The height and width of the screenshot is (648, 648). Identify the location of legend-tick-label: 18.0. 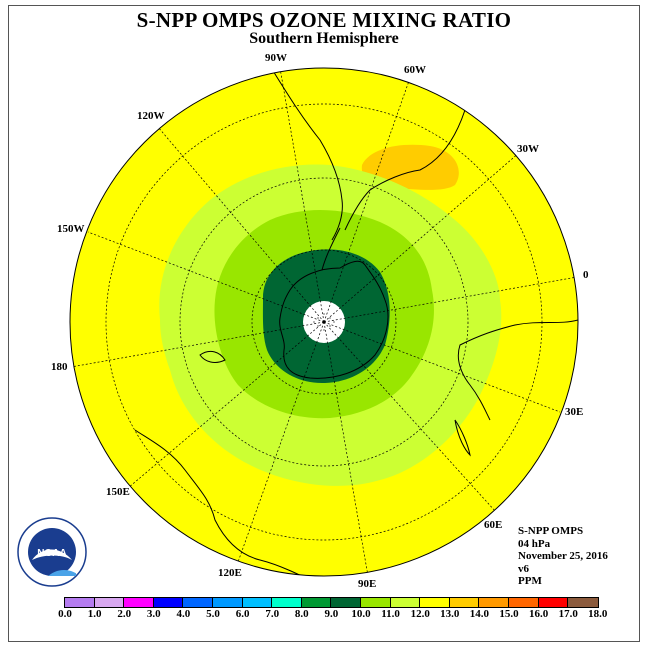
(598, 614).